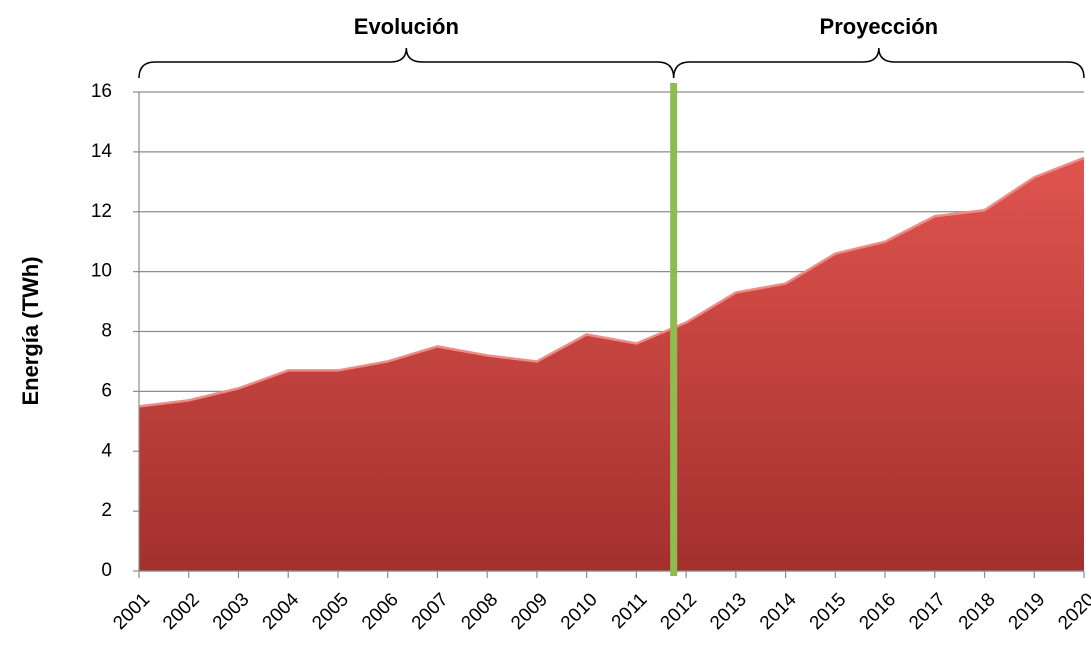 Image resolution: width=1091 pixels, height=651 pixels. I want to click on x-tick-label: 2005, so click(330, 611).